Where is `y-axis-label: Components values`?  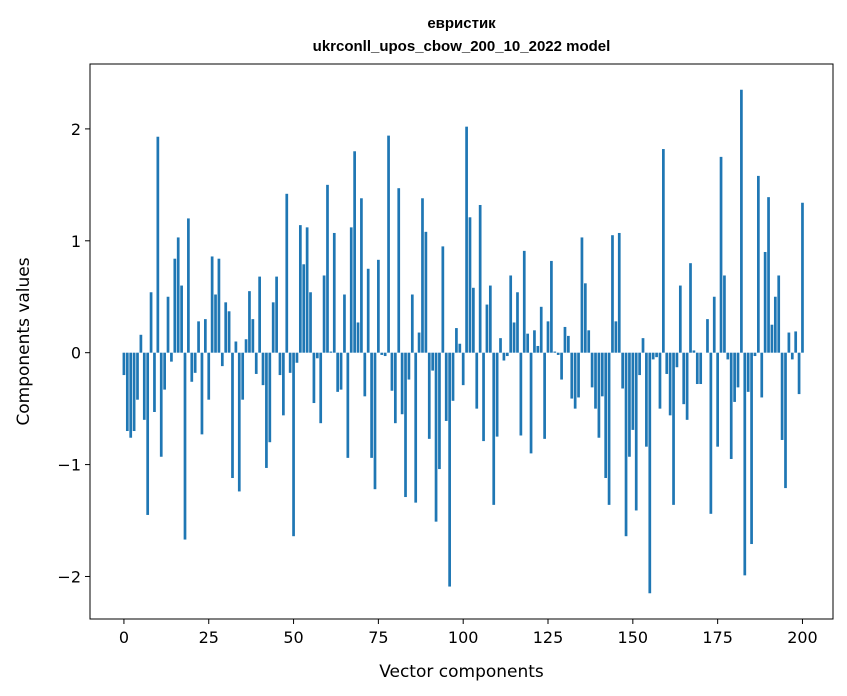
y-axis-label: Components values is located at coordinates (24, 341).